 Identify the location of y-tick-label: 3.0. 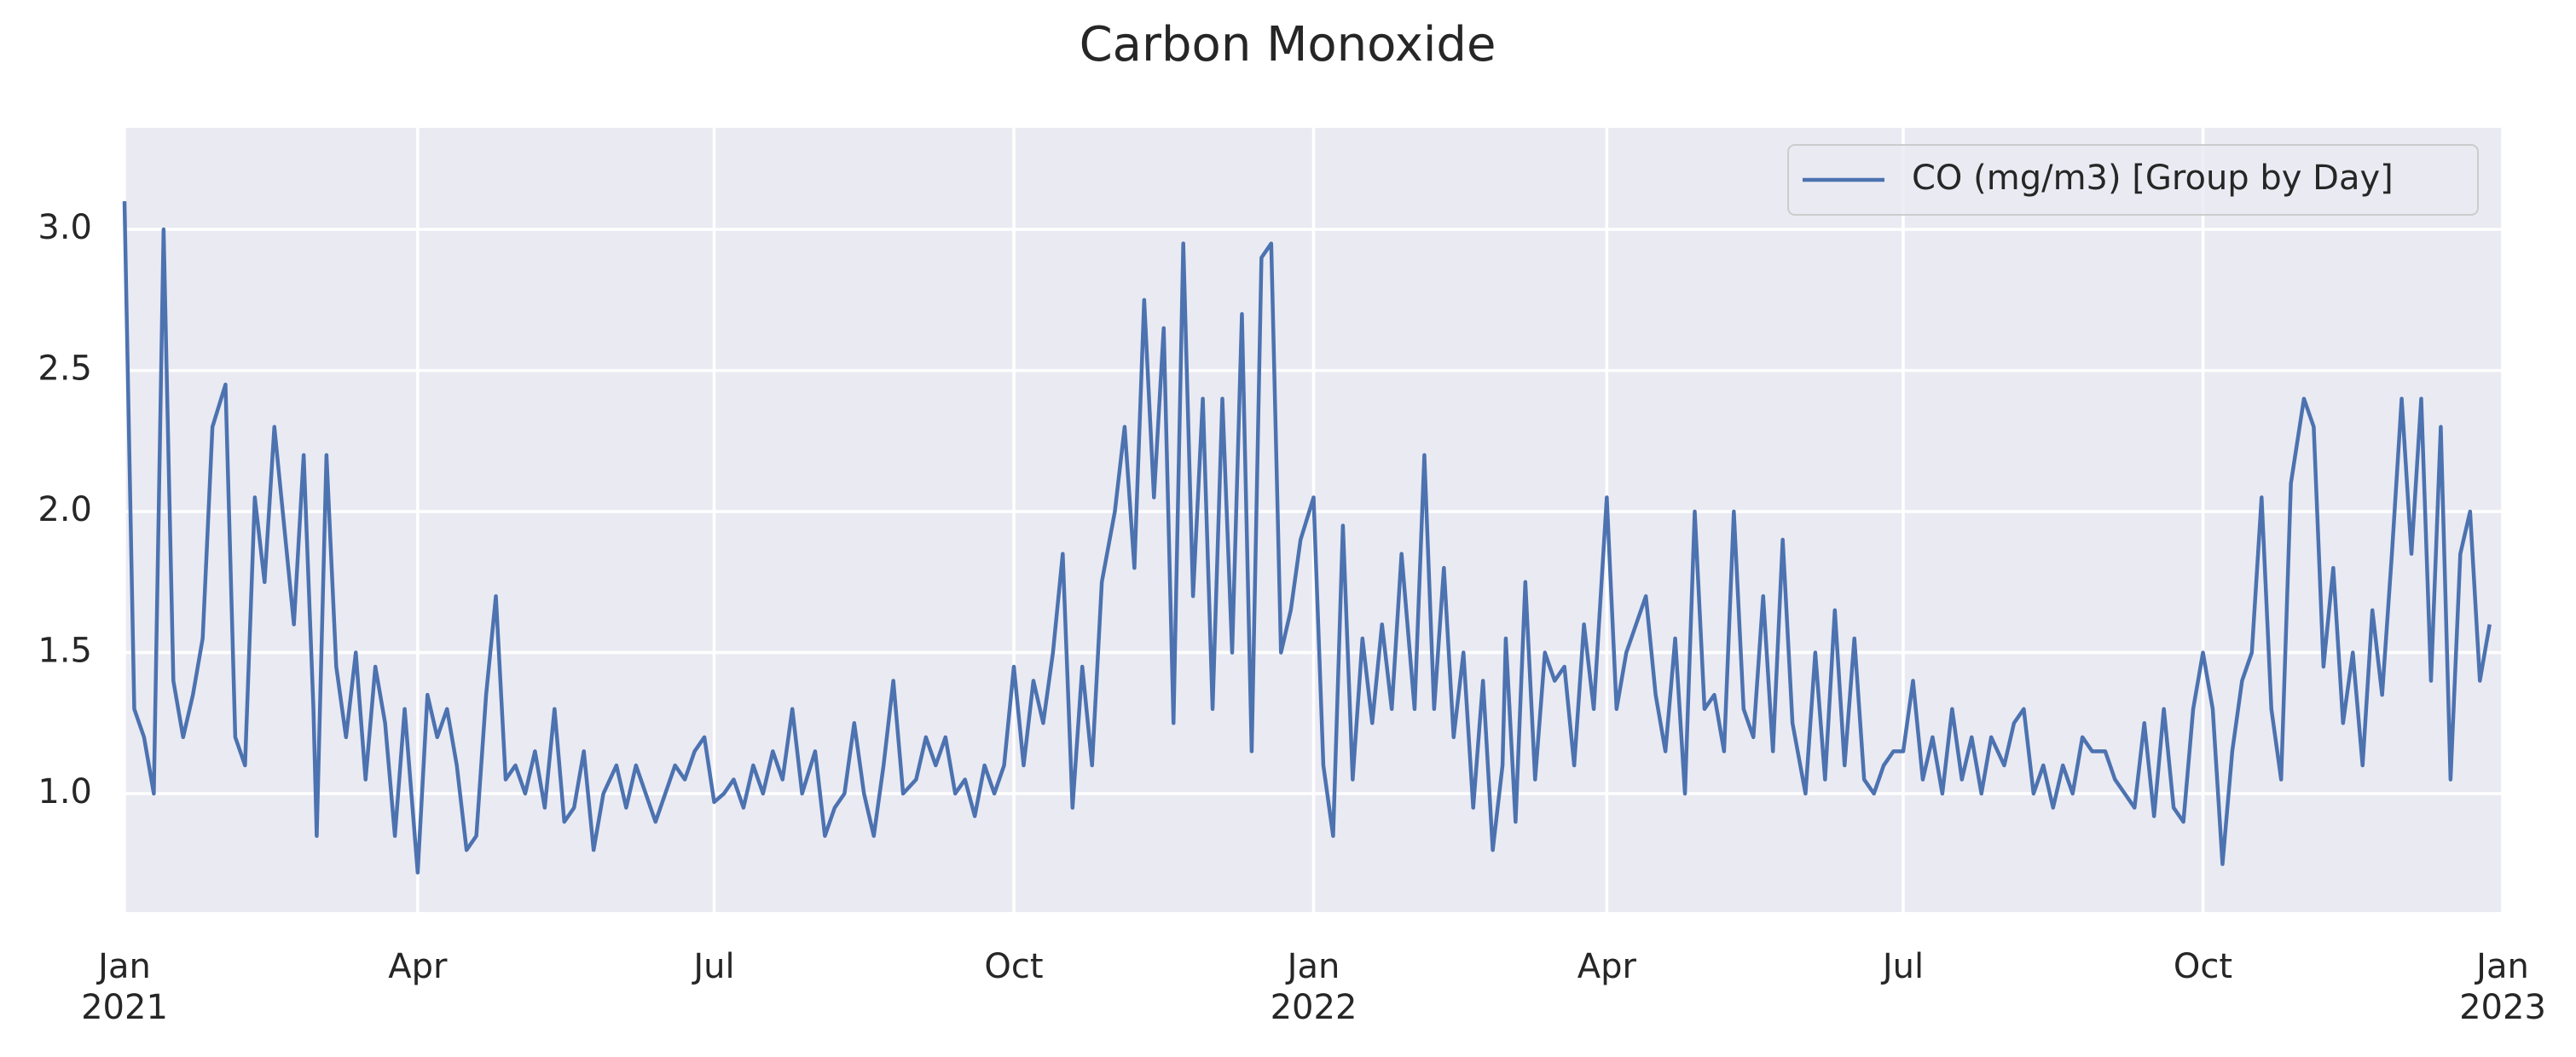
(65, 227).